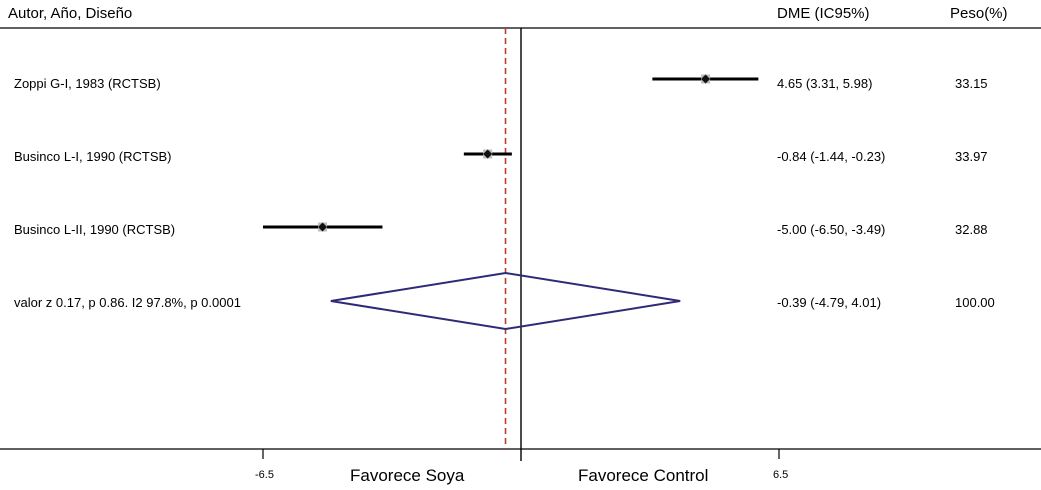 Image resolution: width=1041 pixels, height=490 pixels. What do you see at coordinates (975, 302) in the screenshot?
I see `pooled-peso: 100.00` at bounding box center [975, 302].